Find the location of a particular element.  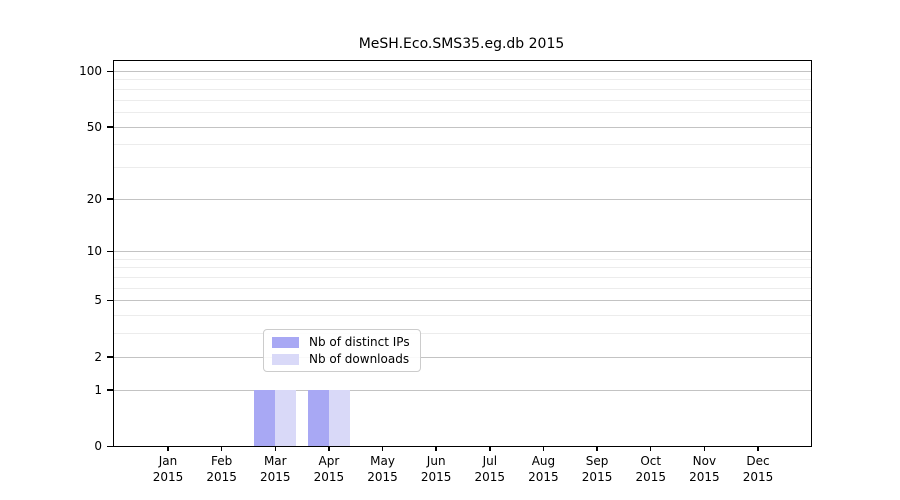

x-tick-month: May is located at coordinates (382, 461).